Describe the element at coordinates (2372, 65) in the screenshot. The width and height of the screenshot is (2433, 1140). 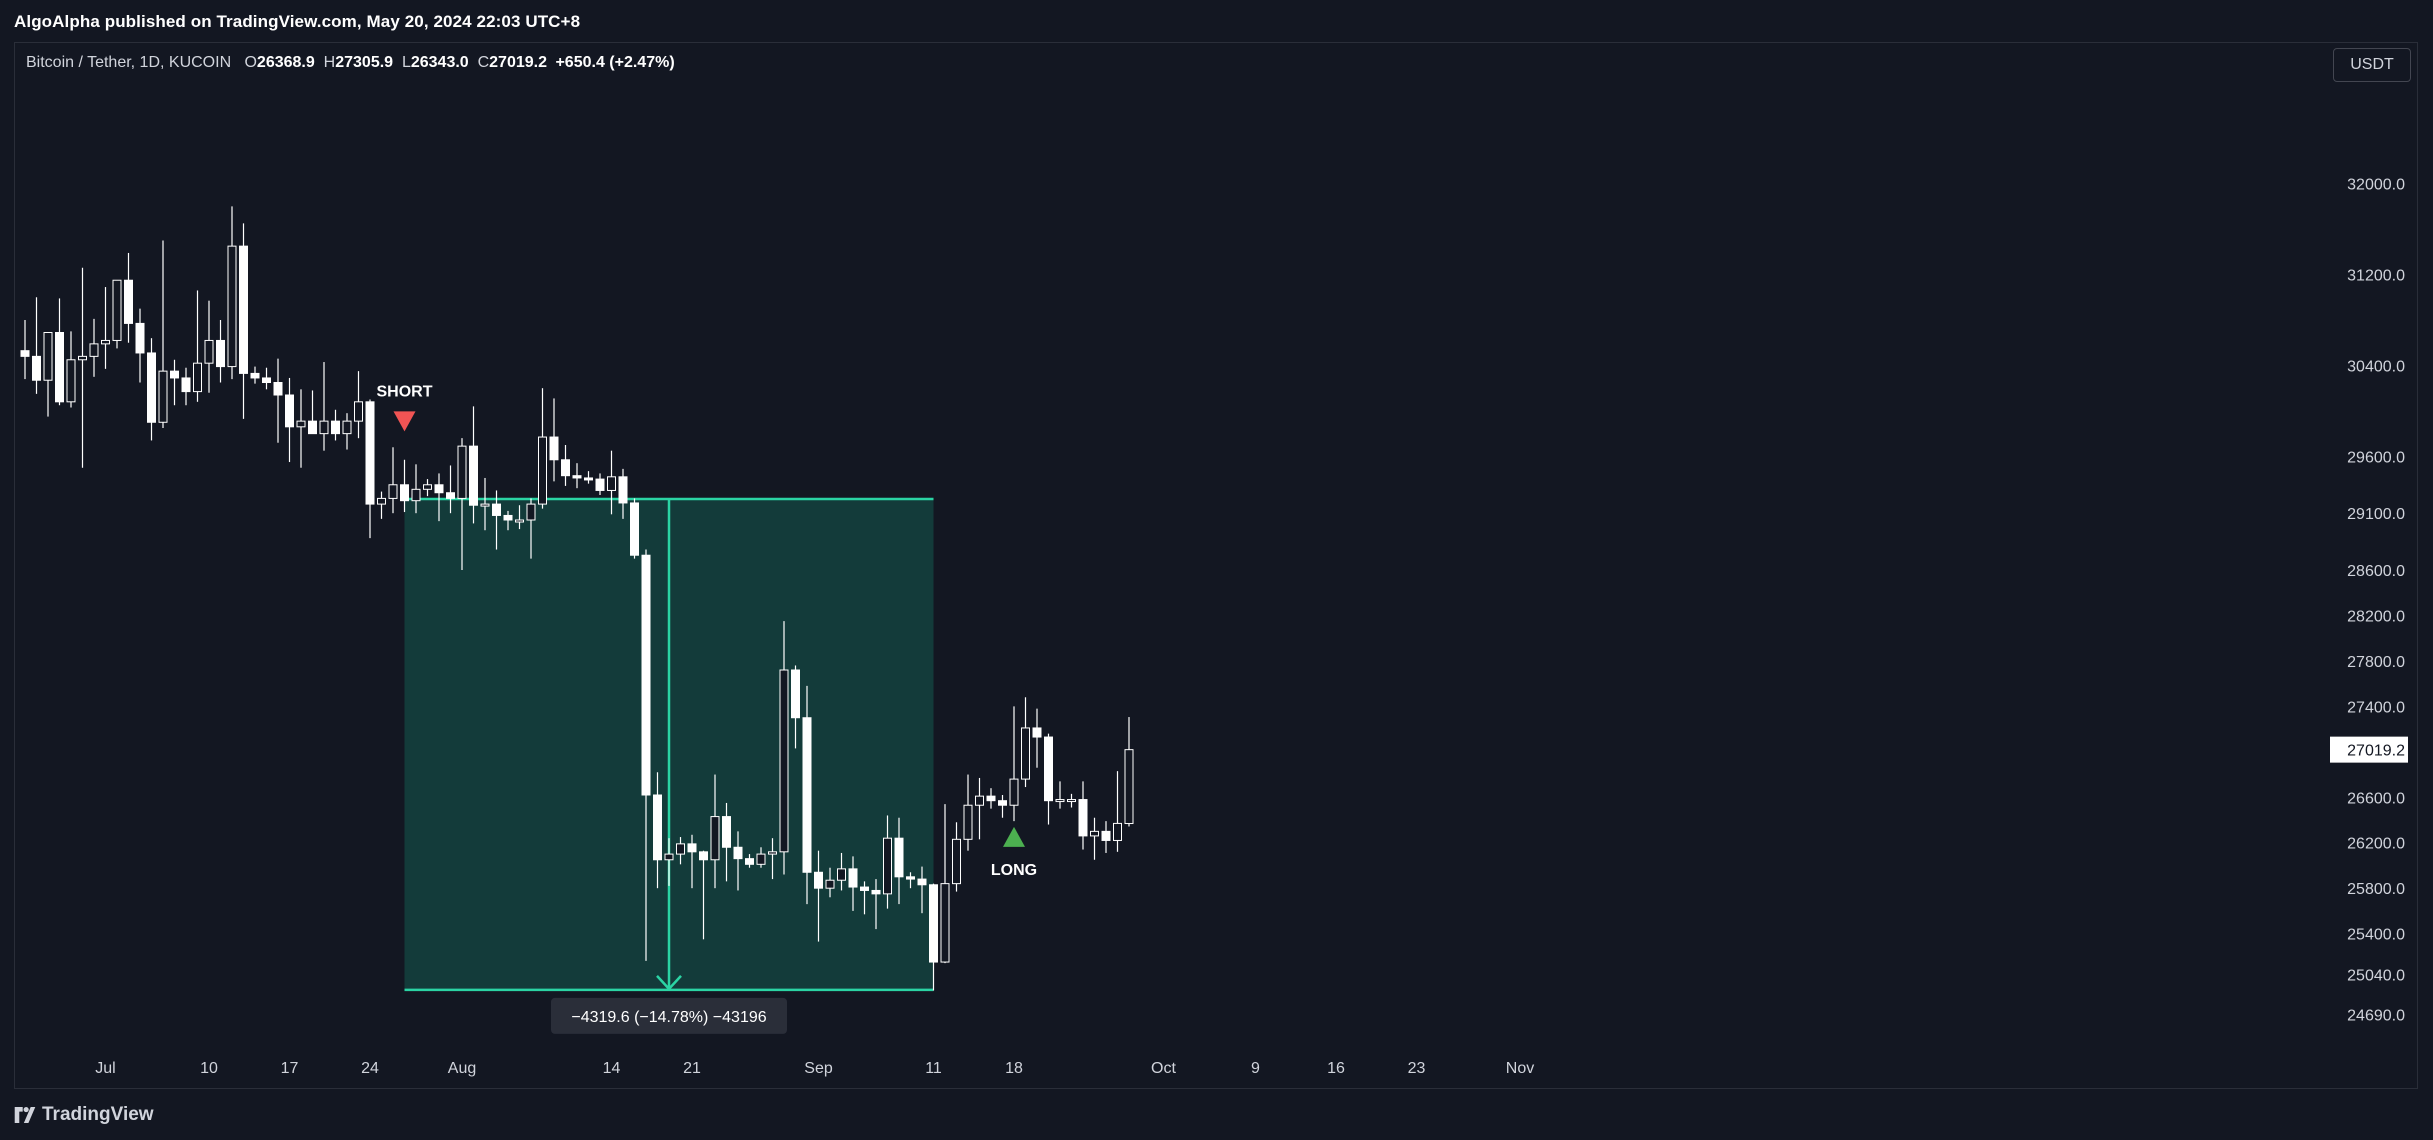
I see `currency-button: USDT` at that location.